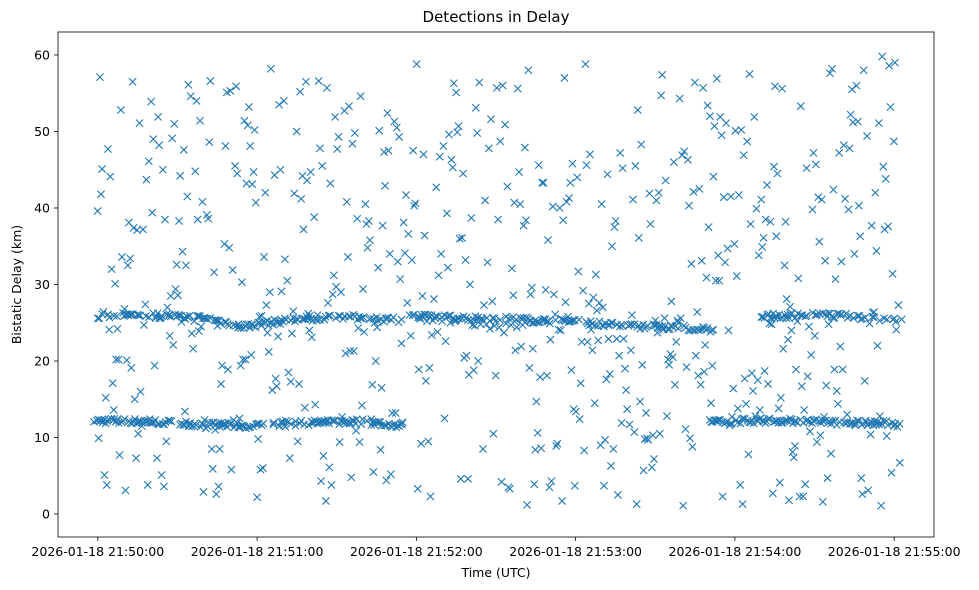 Image resolution: width=979 pixels, height=590 pixels. I want to click on x-tick-label: 2026-01-18 21:51:00, so click(257, 551).